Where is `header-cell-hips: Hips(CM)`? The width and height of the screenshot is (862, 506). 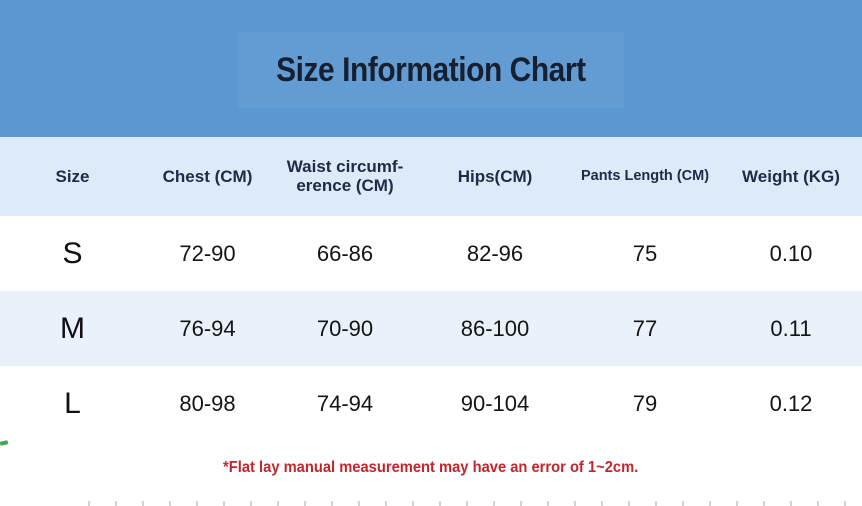
header-cell-hips: Hips(CM) is located at coordinates (495, 177).